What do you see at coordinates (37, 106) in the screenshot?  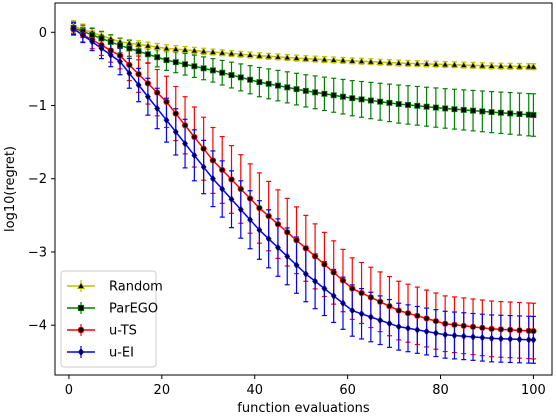 I see `y-tick-label: −1` at bounding box center [37, 106].